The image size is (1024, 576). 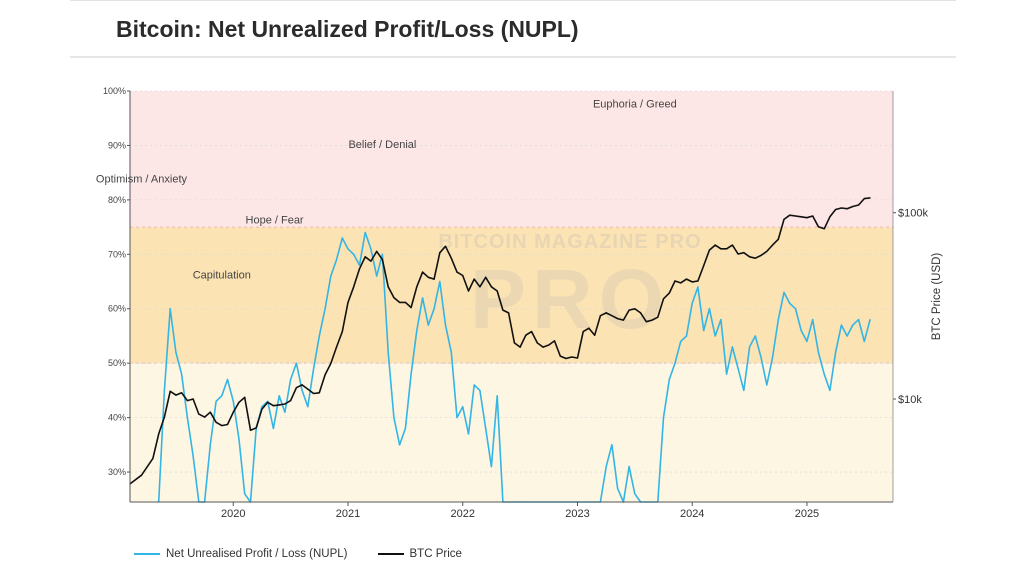 I want to click on legend-item-nupl: Net Unrealised Profit / Loss (NUPL), so click(x=241, y=554).